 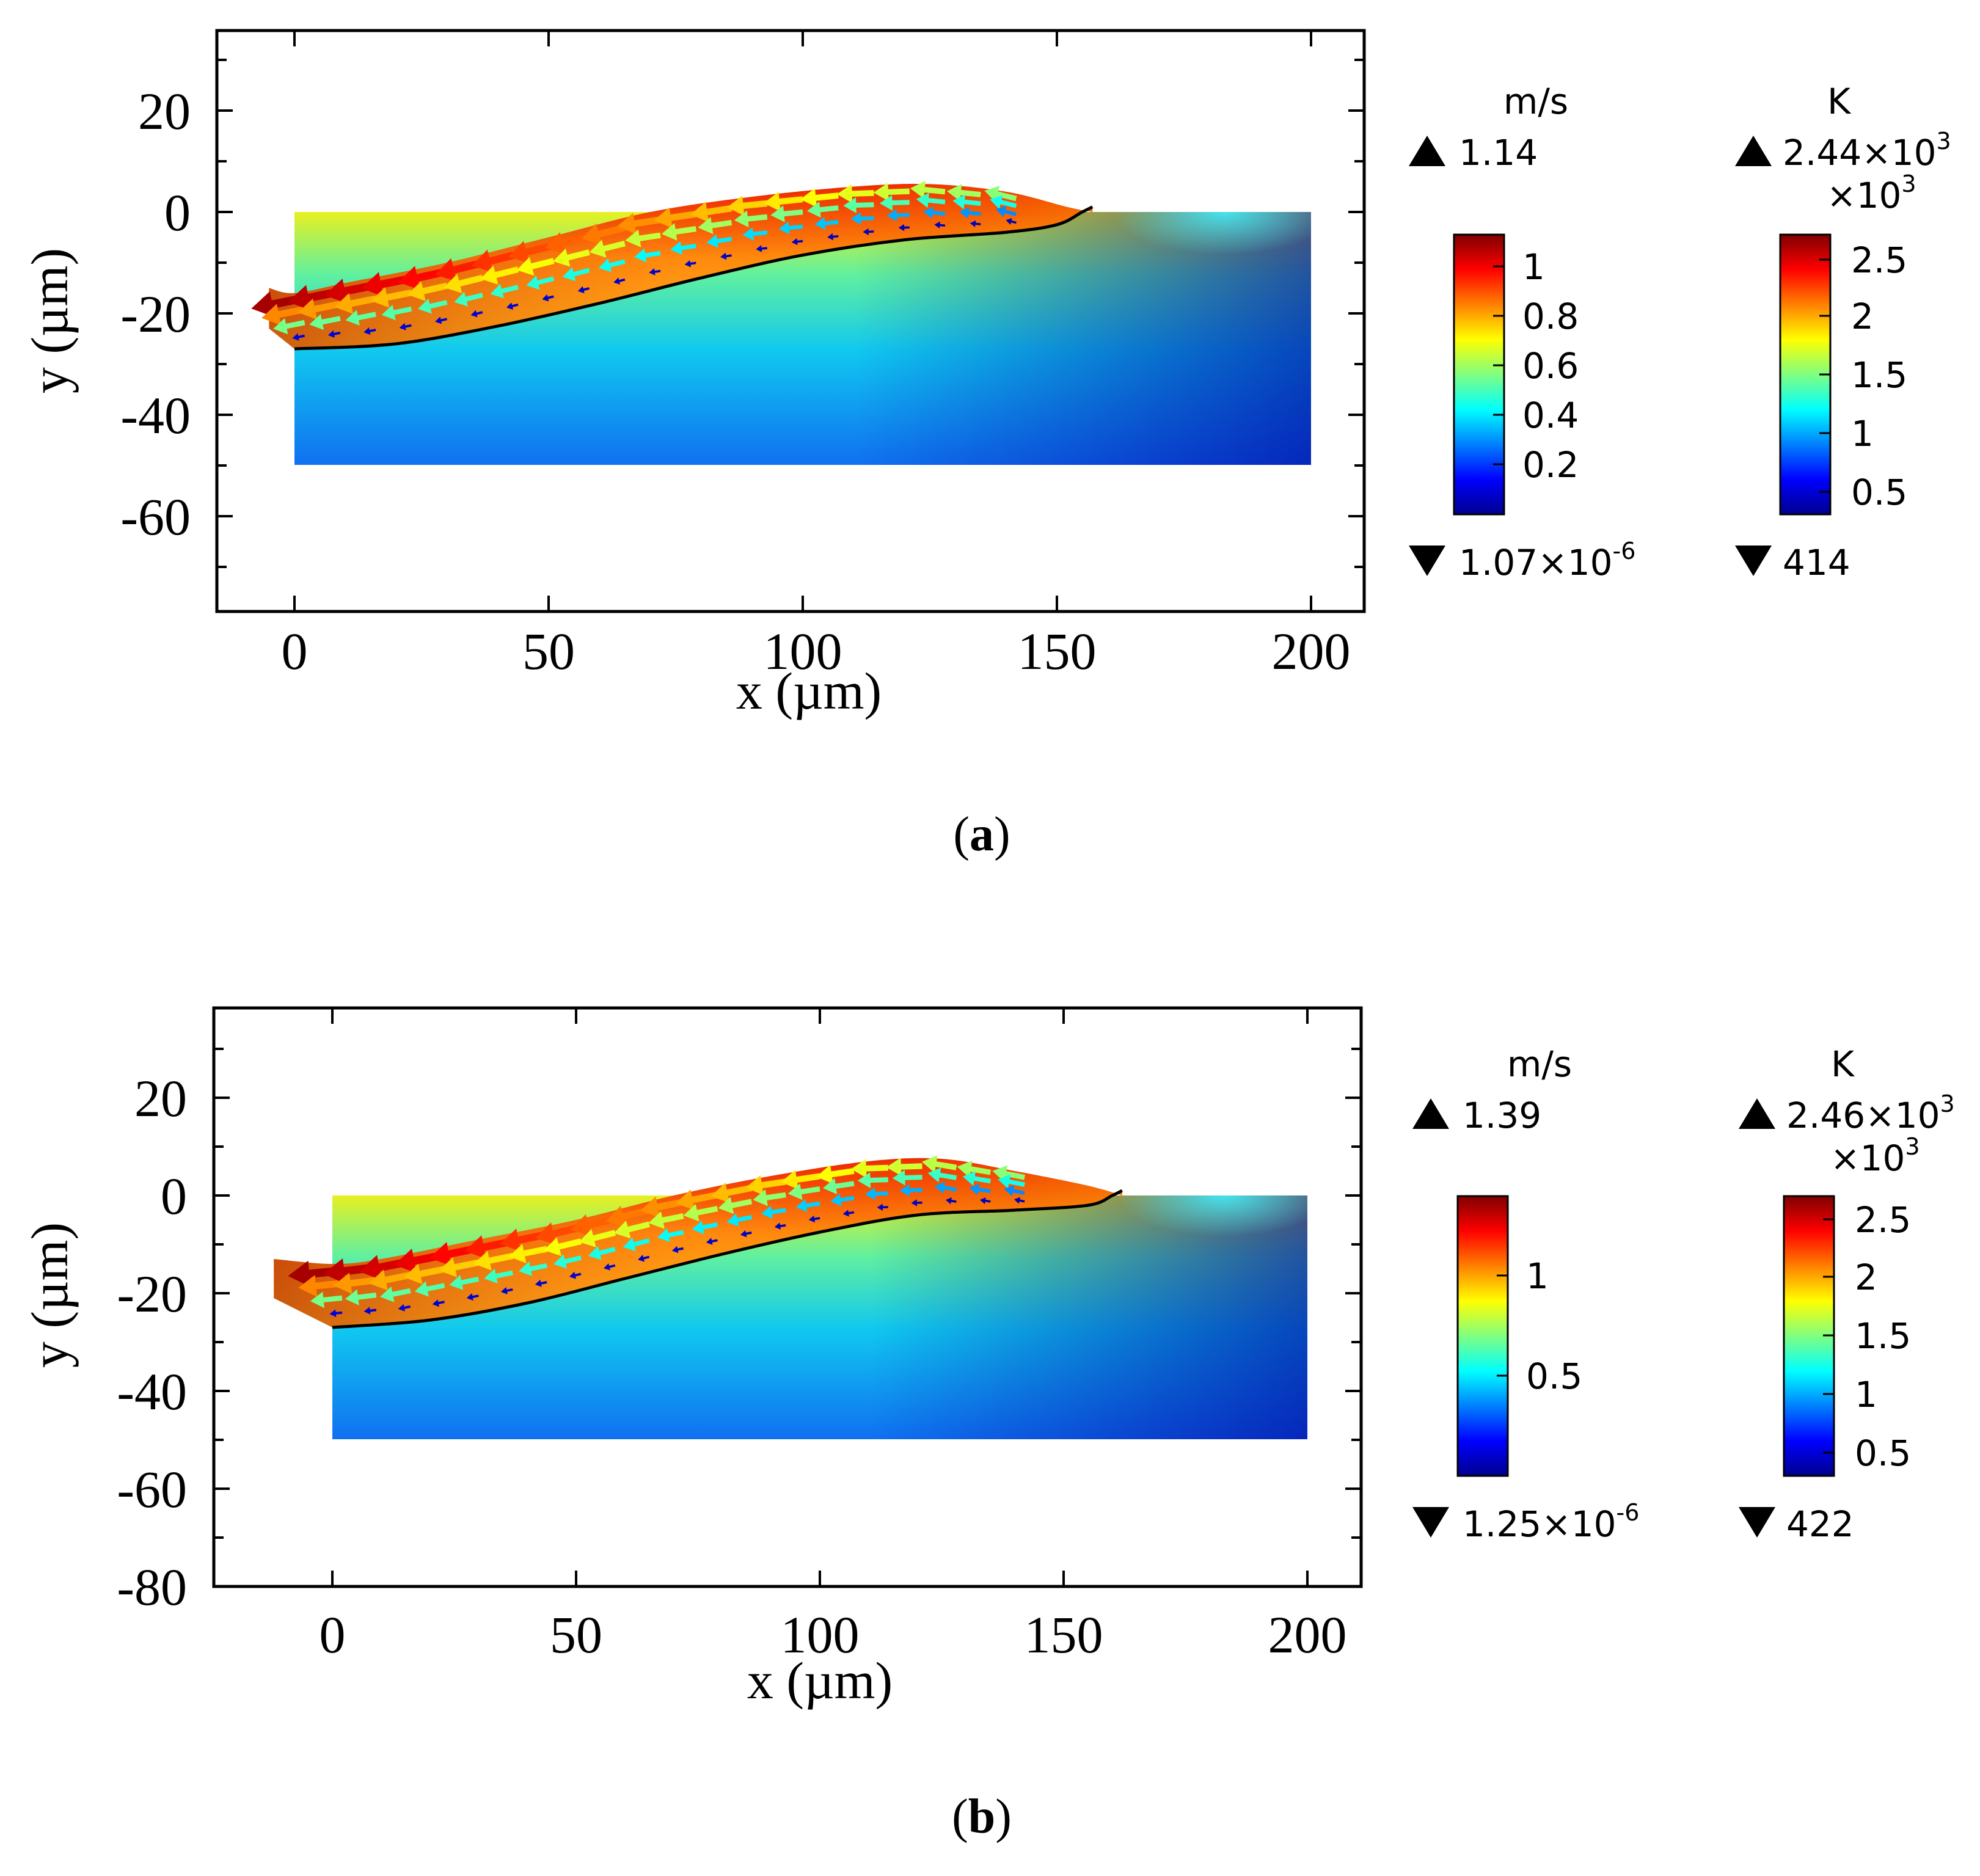 What do you see at coordinates (160, 1098) in the screenshot?
I see `y-tick-label: 20` at bounding box center [160, 1098].